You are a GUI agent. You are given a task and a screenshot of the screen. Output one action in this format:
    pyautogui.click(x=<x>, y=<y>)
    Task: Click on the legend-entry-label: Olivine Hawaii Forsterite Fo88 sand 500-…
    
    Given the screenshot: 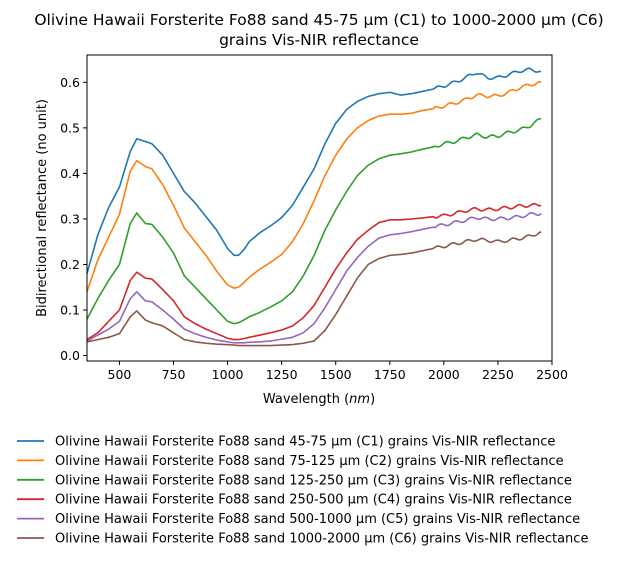 What is the action you would take?
    pyautogui.click(x=317, y=519)
    